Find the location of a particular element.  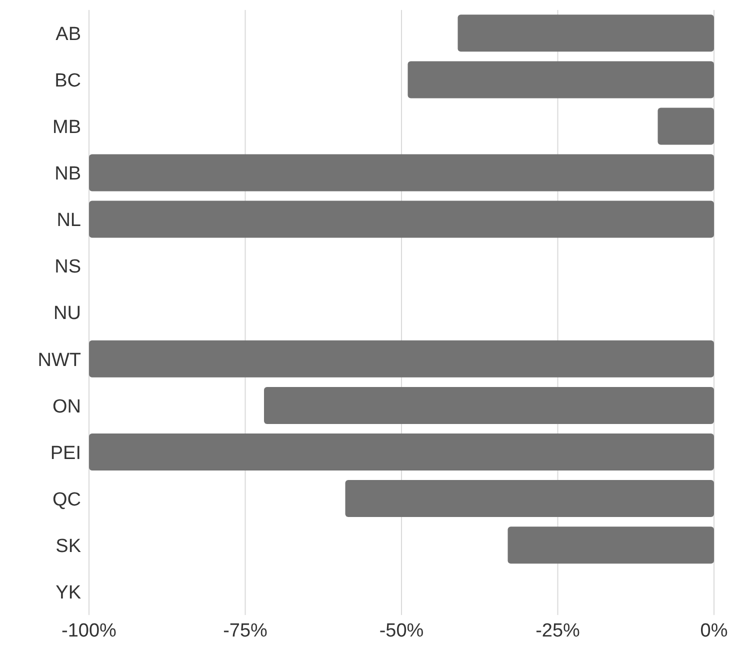

y-tick-label: NU is located at coordinates (67, 313).